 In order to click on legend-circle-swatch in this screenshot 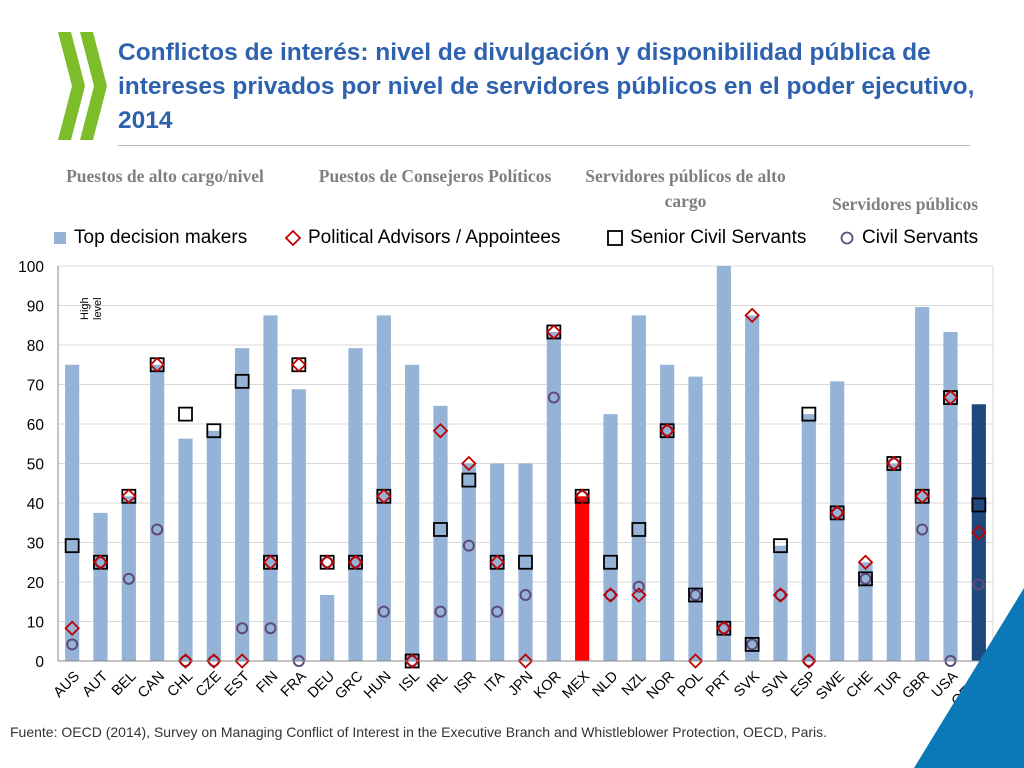, I will do `click(847, 238)`.